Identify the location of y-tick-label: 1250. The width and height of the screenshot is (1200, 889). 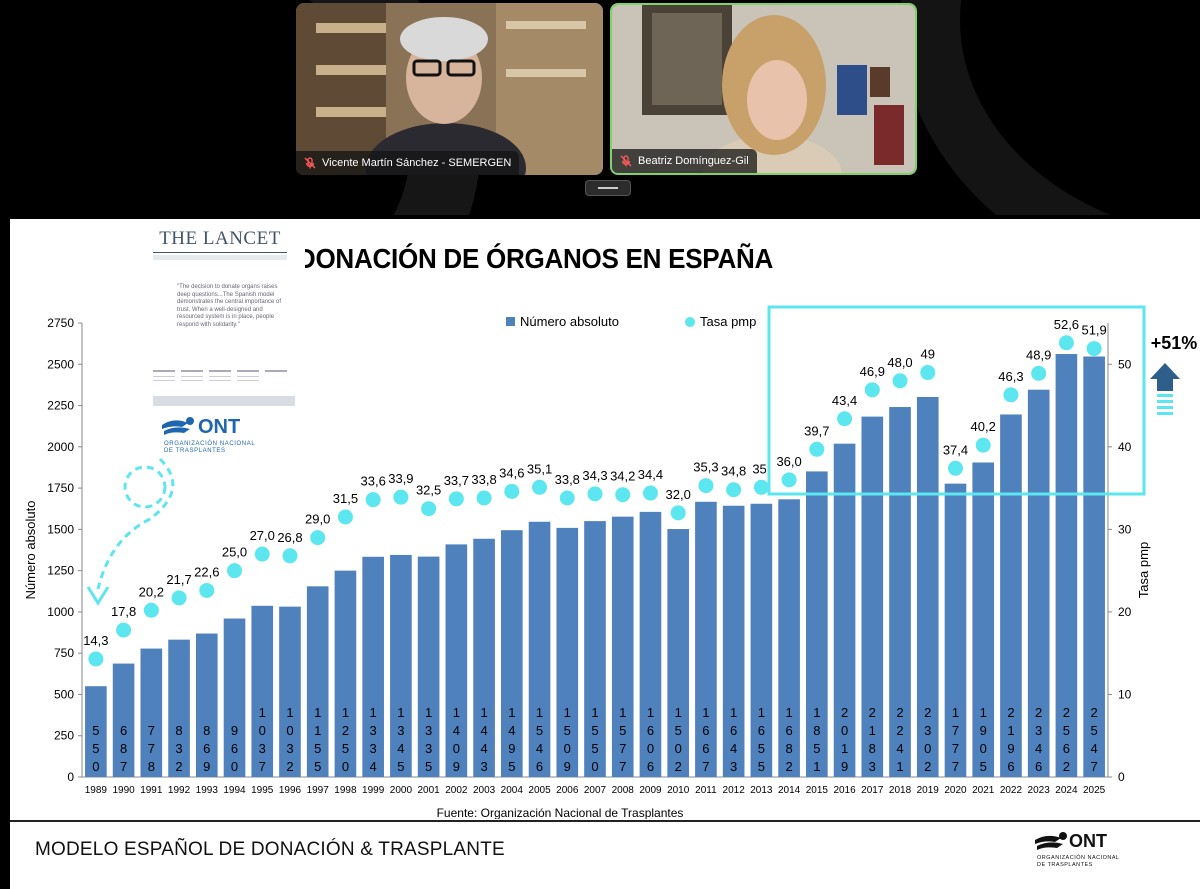
(60, 571).